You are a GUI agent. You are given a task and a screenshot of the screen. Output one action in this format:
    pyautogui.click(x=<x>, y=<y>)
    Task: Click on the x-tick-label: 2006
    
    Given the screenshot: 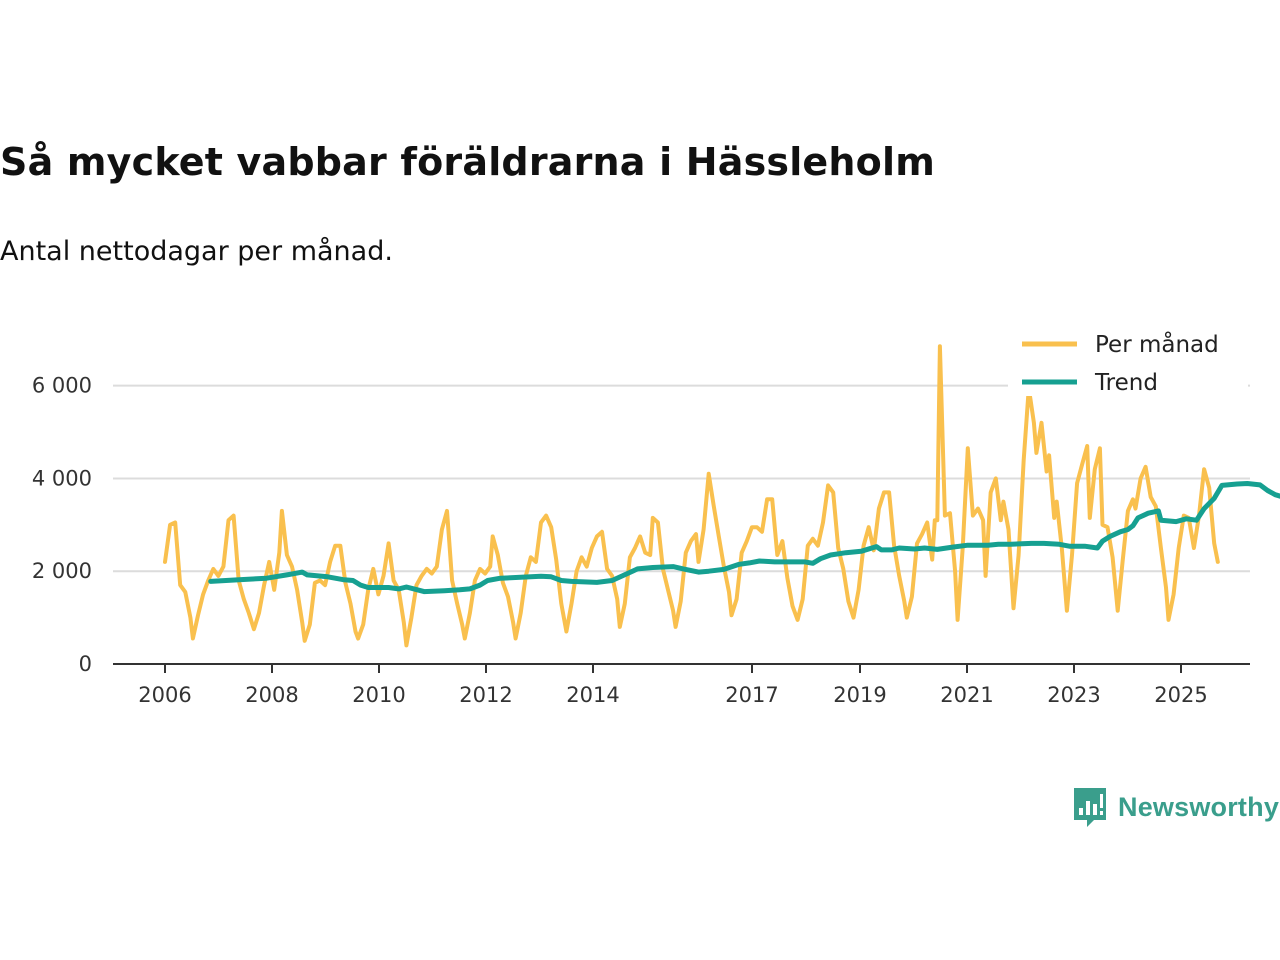 What is the action you would take?
    pyautogui.click(x=164, y=695)
    